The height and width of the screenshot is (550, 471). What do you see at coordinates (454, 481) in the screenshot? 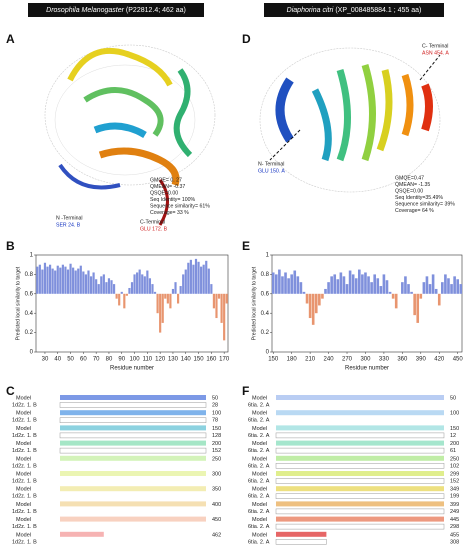
I see `template-end: 152` at bounding box center [454, 481].